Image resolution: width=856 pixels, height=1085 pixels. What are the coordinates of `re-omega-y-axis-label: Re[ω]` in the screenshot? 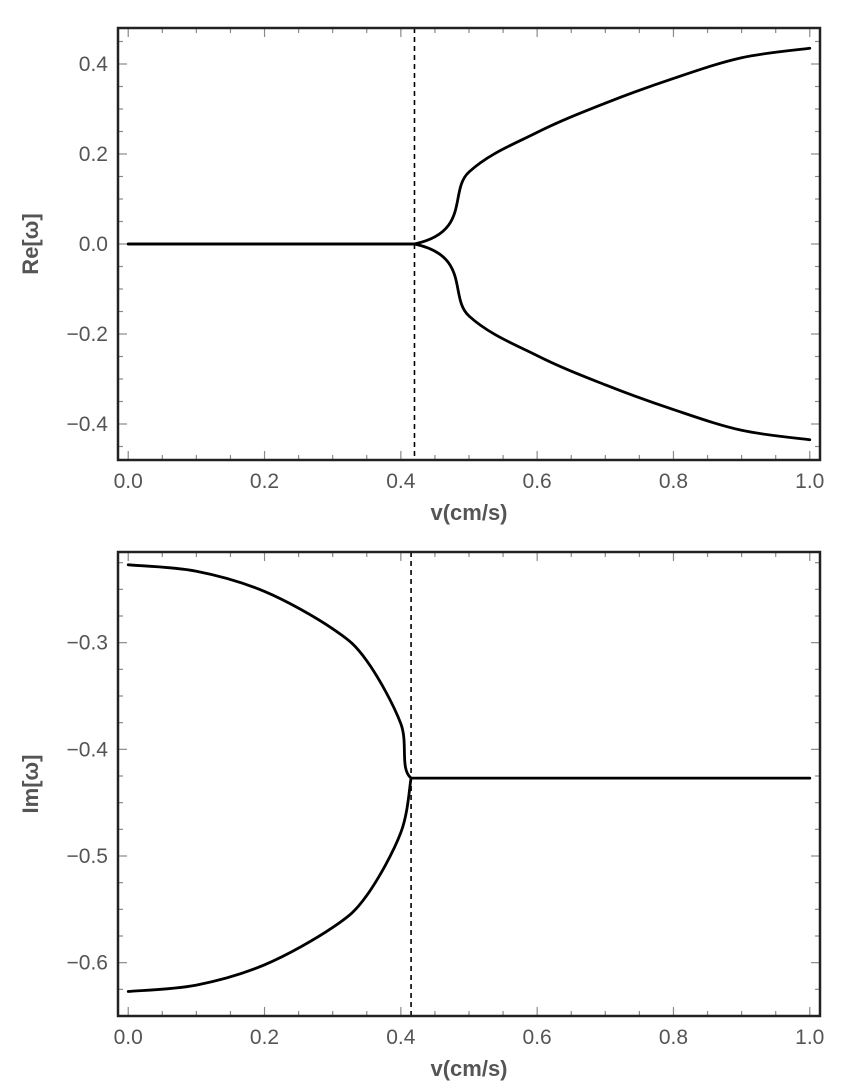 It's located at (30, 243).